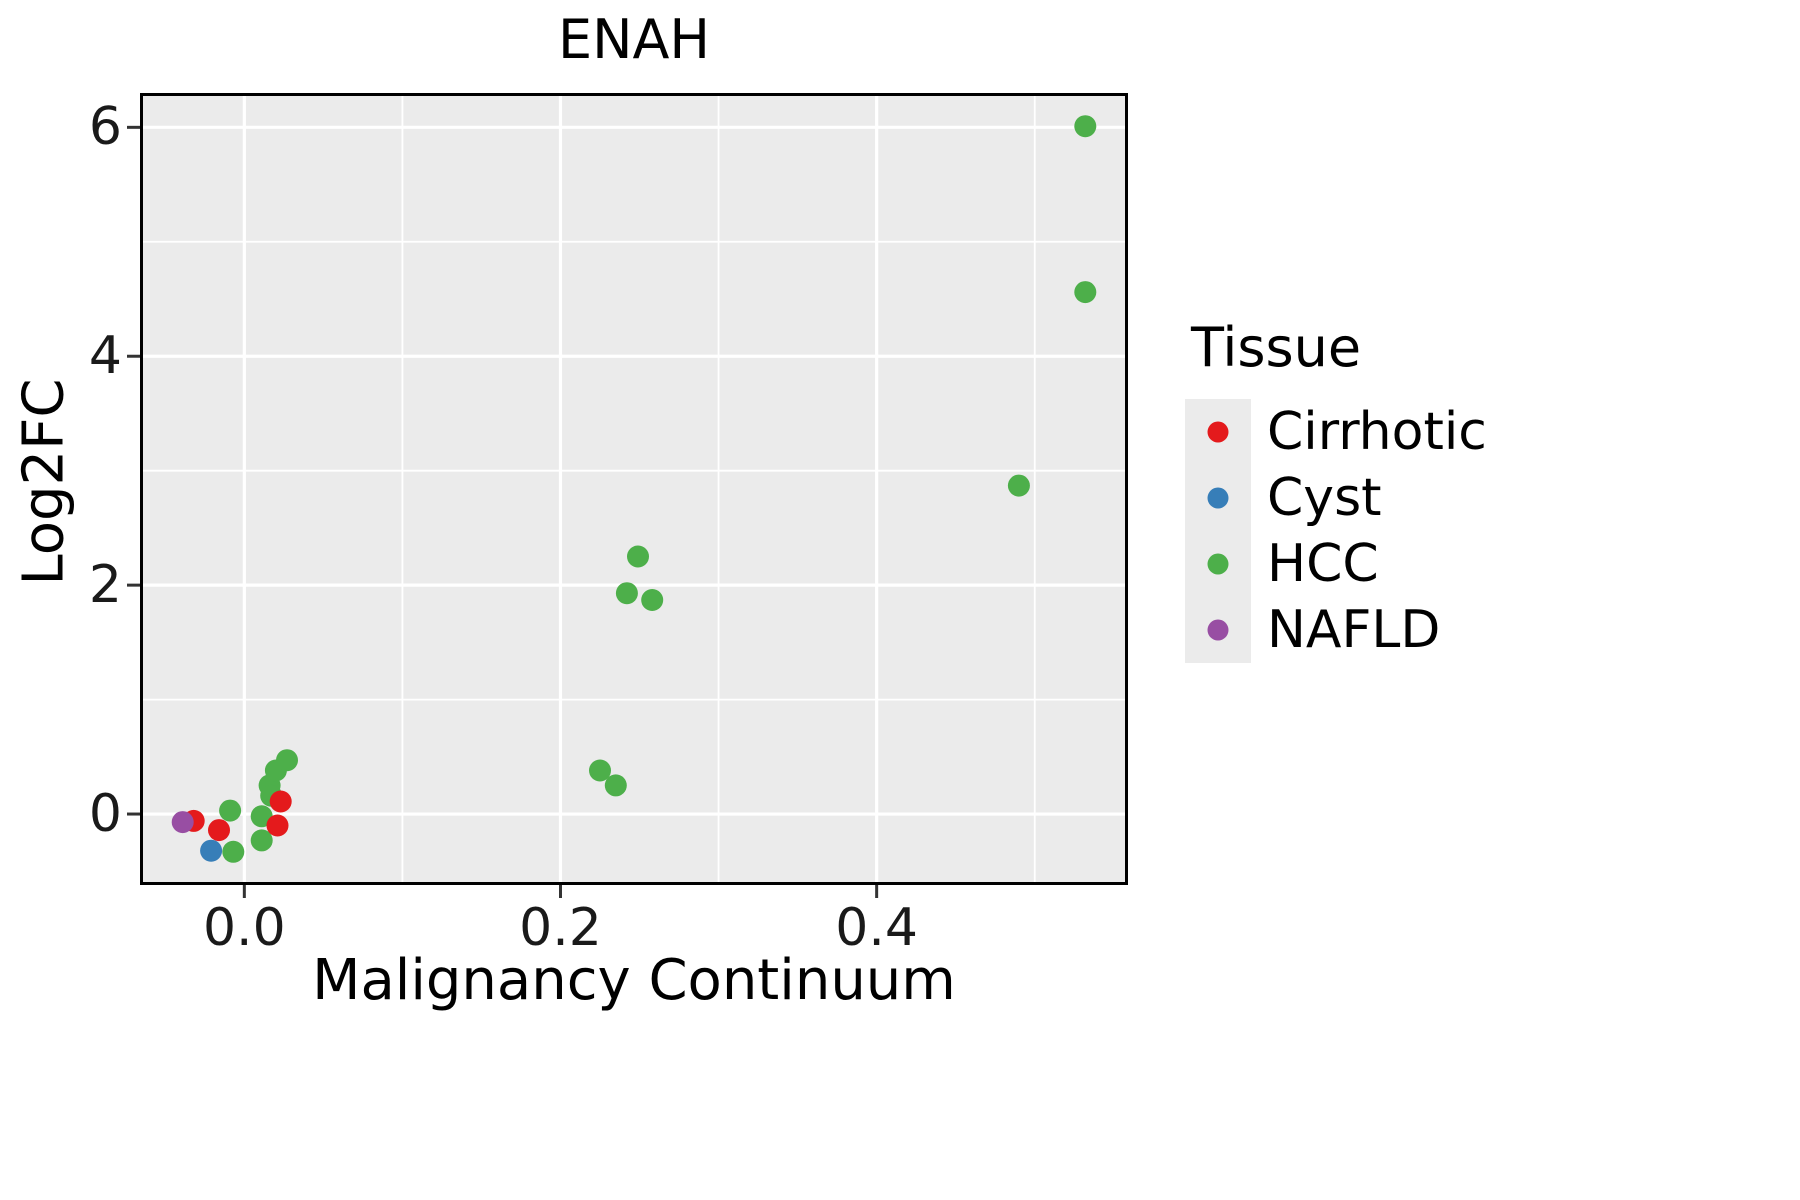  What do you see at coordinates (105, 127) in the screenshot?
I see `y-tick-label: 6` at bounding box center [105, 127].